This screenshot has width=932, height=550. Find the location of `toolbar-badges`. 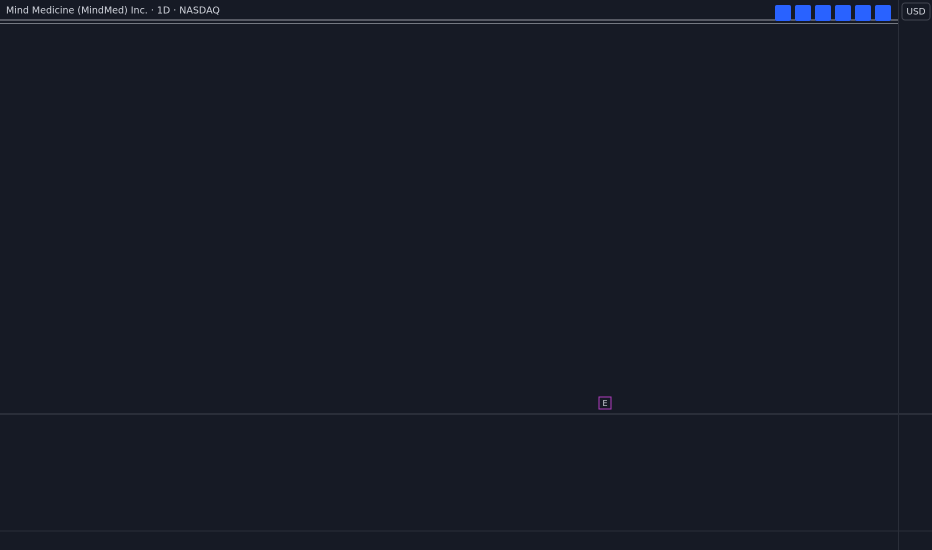

toolbar-badges is located at coordinates (833, 13).